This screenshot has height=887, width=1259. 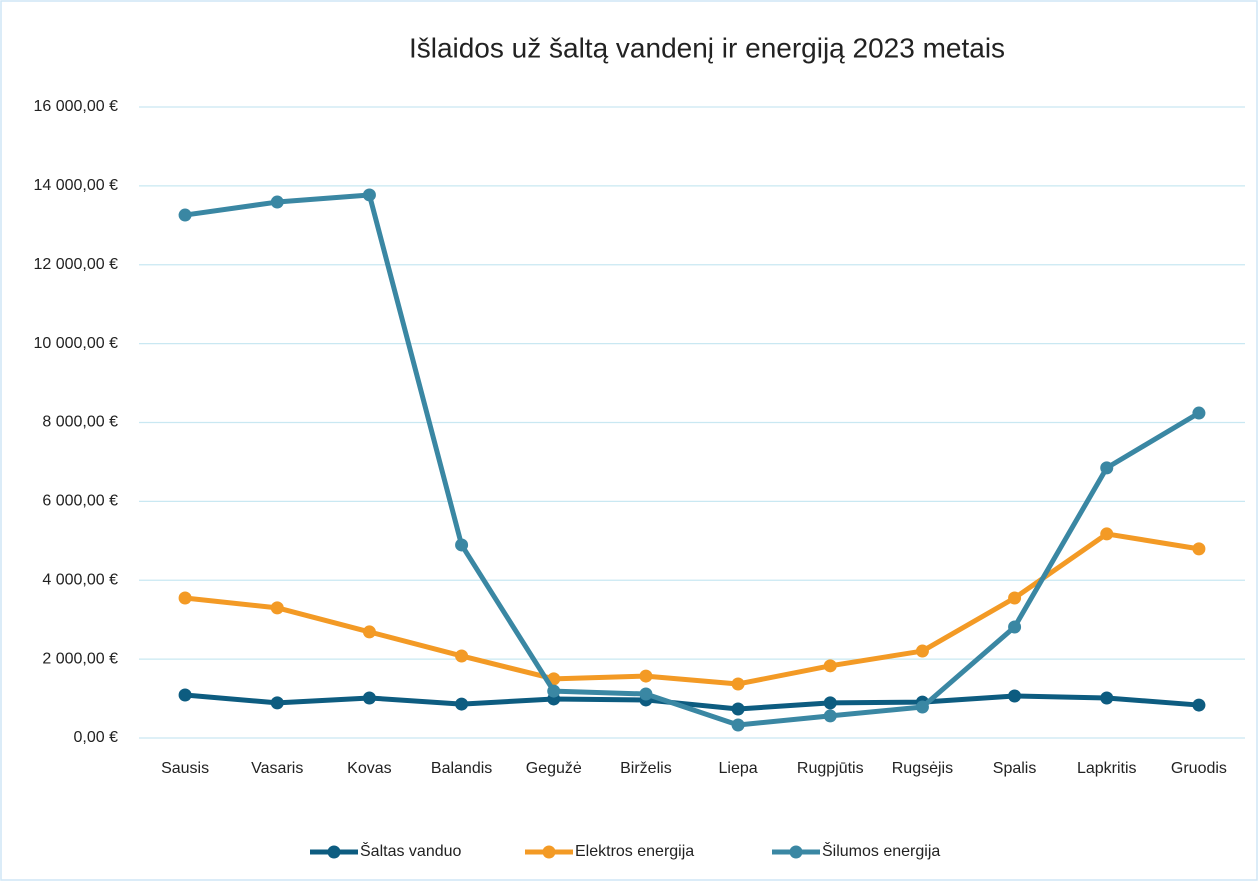 I want to click on x-tick-label: Sausis, so click(x=185, y=768).